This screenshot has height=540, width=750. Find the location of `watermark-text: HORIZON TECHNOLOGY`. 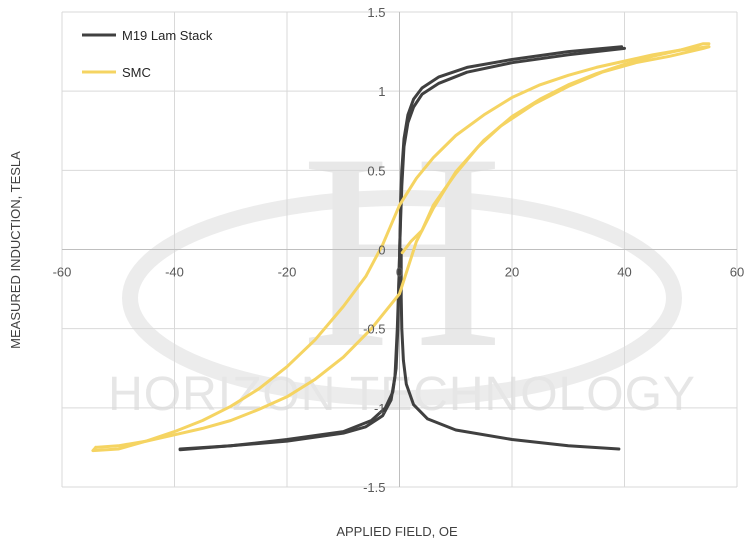

watermark-text: HORIZON TECHNOLOGY is located at coordinates (402, 394).